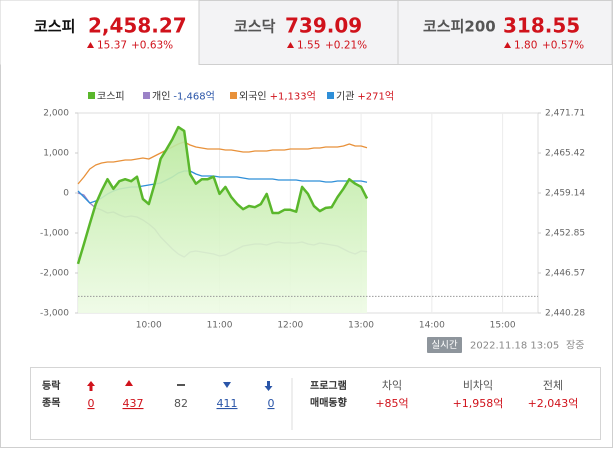 The height and width of the screenshot is (449, 614). Describe the element at coordinates (553, 385) in the screenshot. I see `program-name: 전체` at that location.